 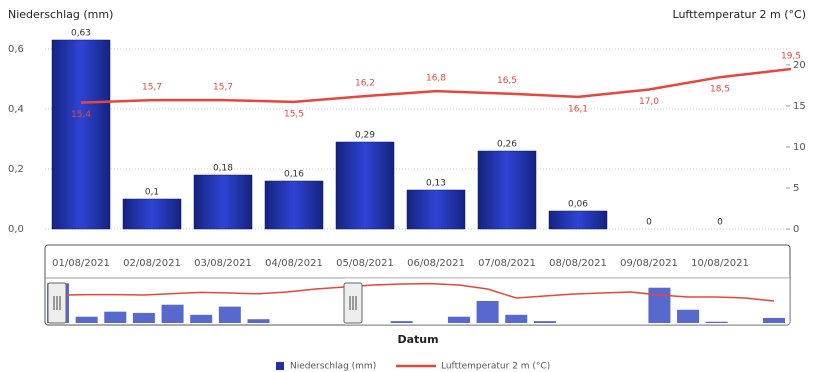 What do you see at coordinates (417, 339) in the screenshot?
I see `x-axis-title: Datum` at bounding box center [417, 339].